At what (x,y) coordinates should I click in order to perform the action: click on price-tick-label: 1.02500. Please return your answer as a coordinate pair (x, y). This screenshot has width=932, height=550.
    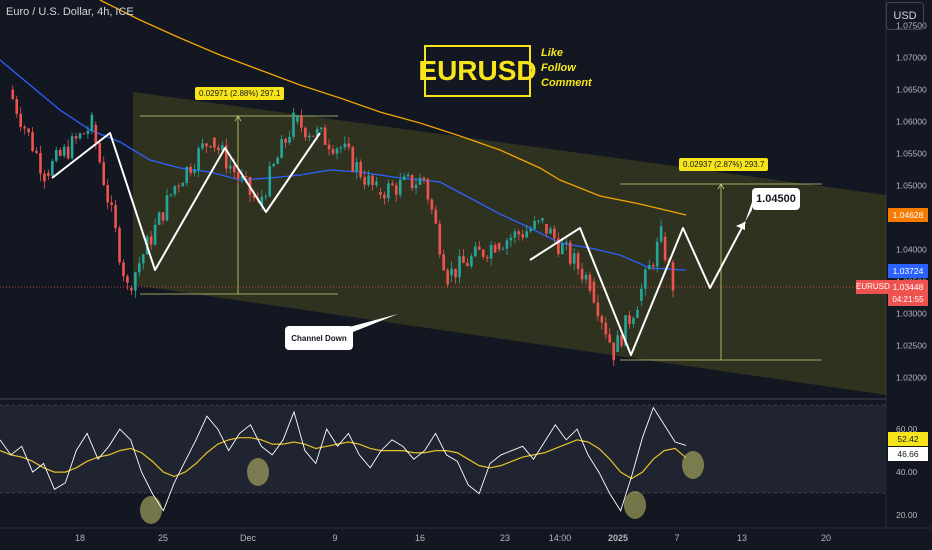
    Looking at the image, I should click on (911, 346).